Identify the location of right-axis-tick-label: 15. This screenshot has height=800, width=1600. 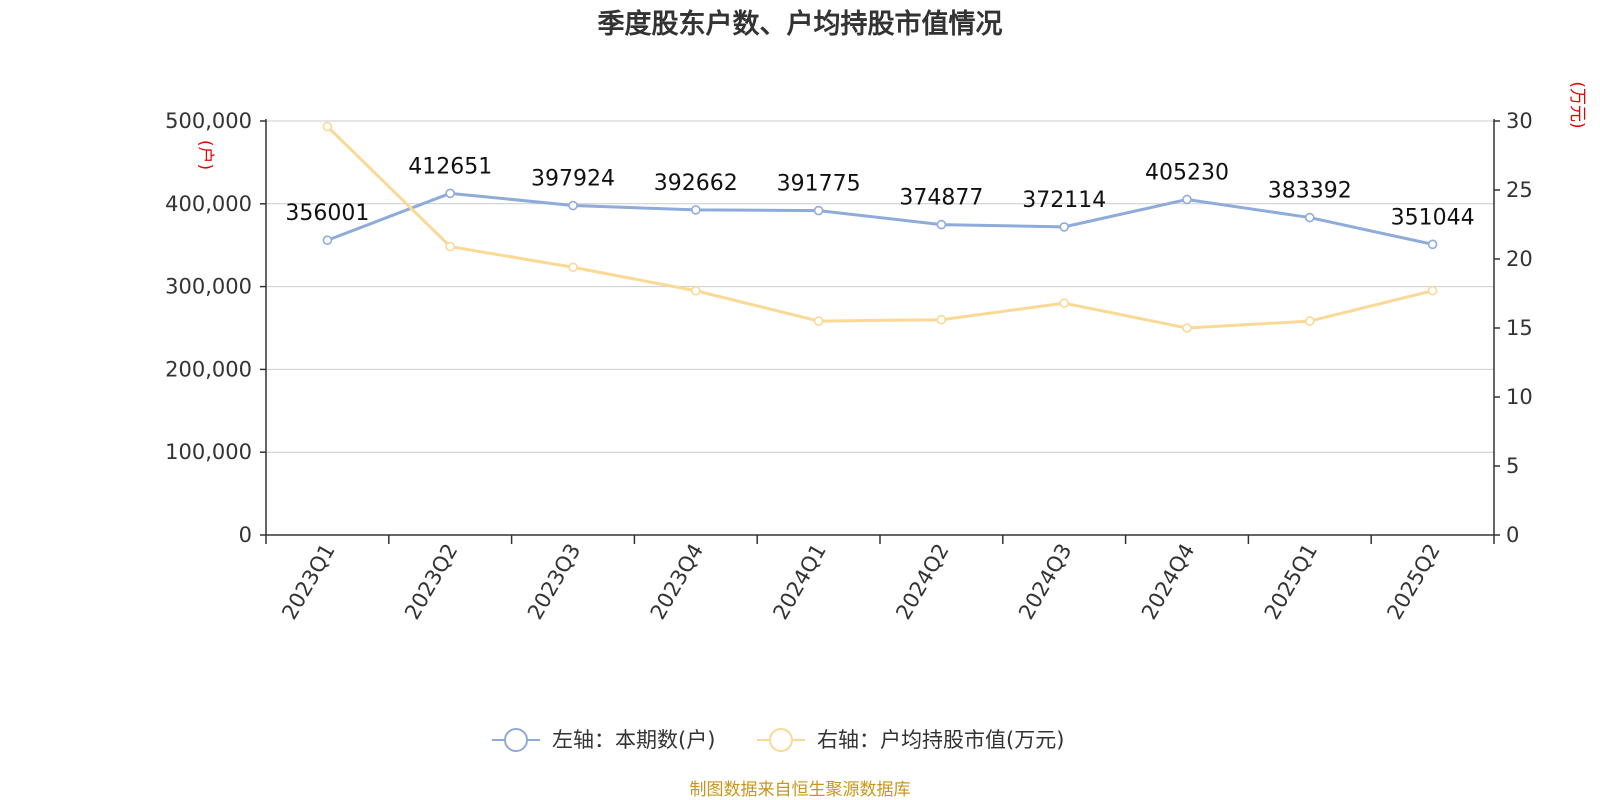
(1519, 328).